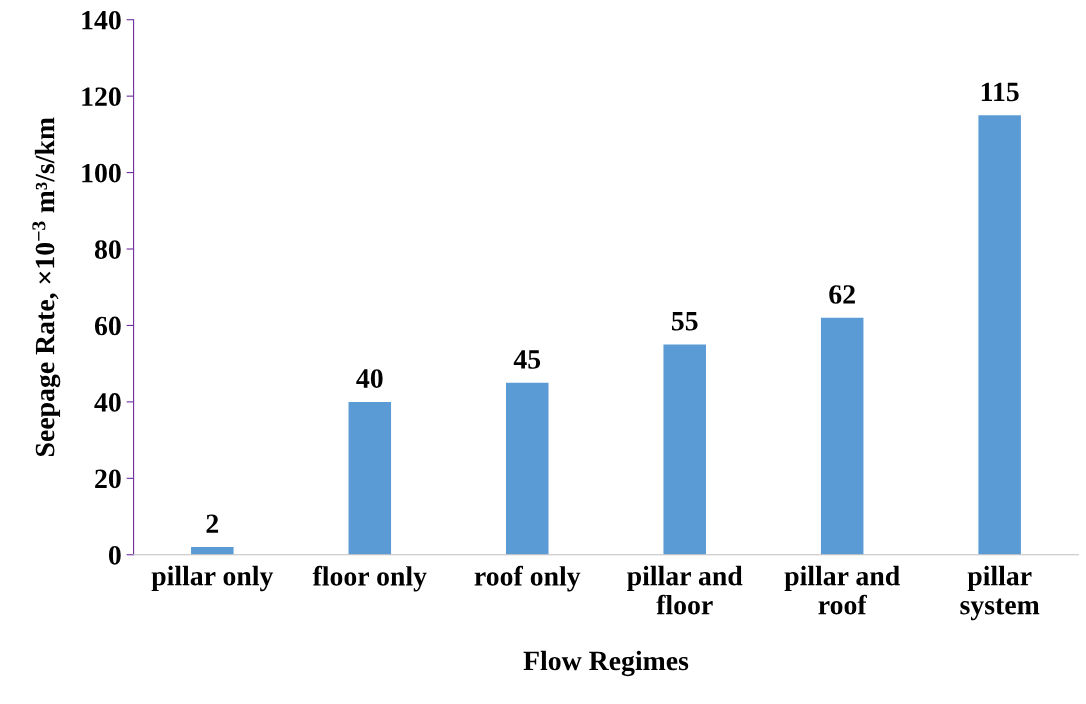 The width and height of the screenshot is (1086, 704). What do you see at coordinates (842, 294) in the screenshot?
I see `data-label: 62` at bounding box center [842, 294].